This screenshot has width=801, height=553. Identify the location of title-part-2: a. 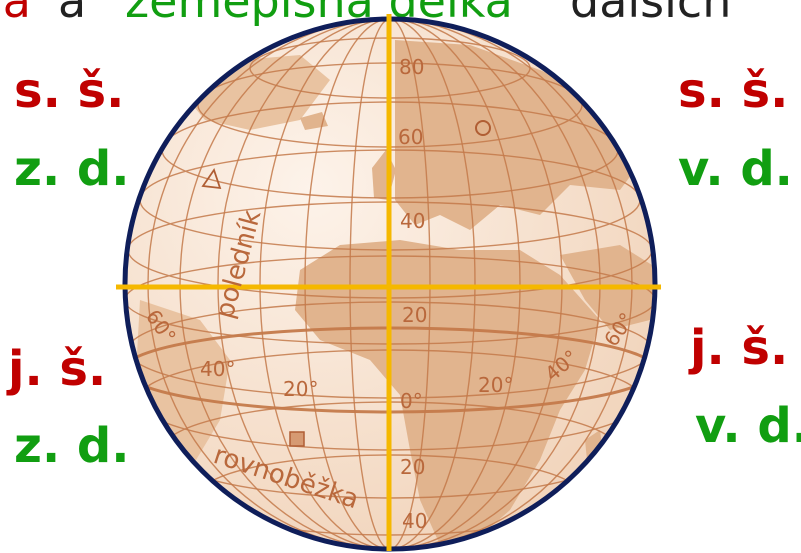
(72, 13).